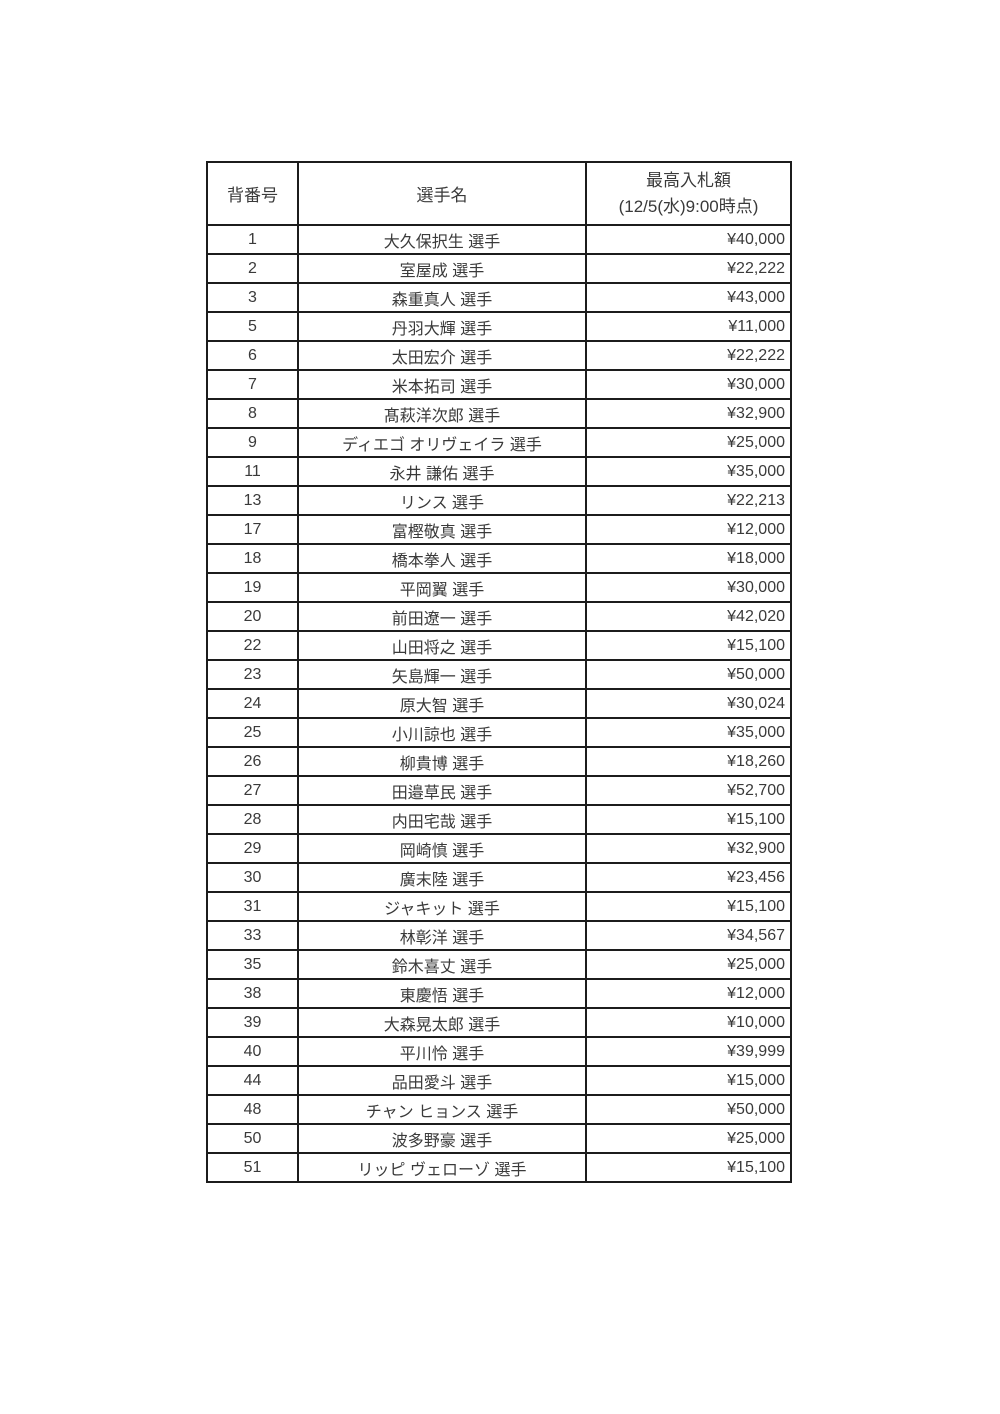 Image resolution: width=1000 pixels, height=1414 pixels. I want to click on table-row: 11 永井 謙佑 選手 ¥35,000, so click(499, 471).